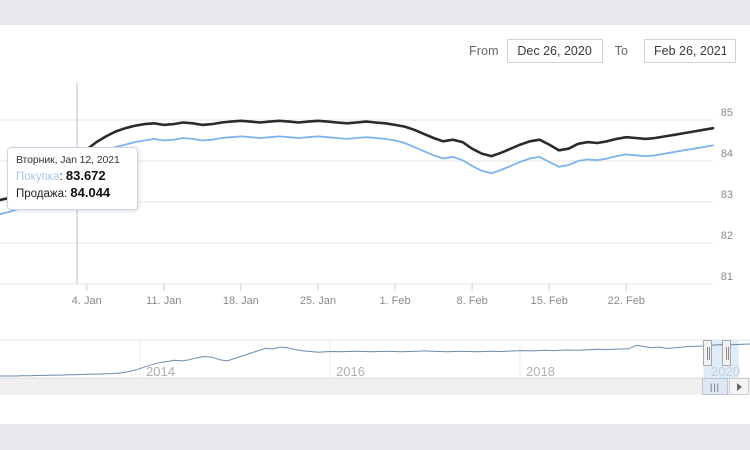 The image size is (750, 450). I want to click on navigator-series-line, so click(375, 360).